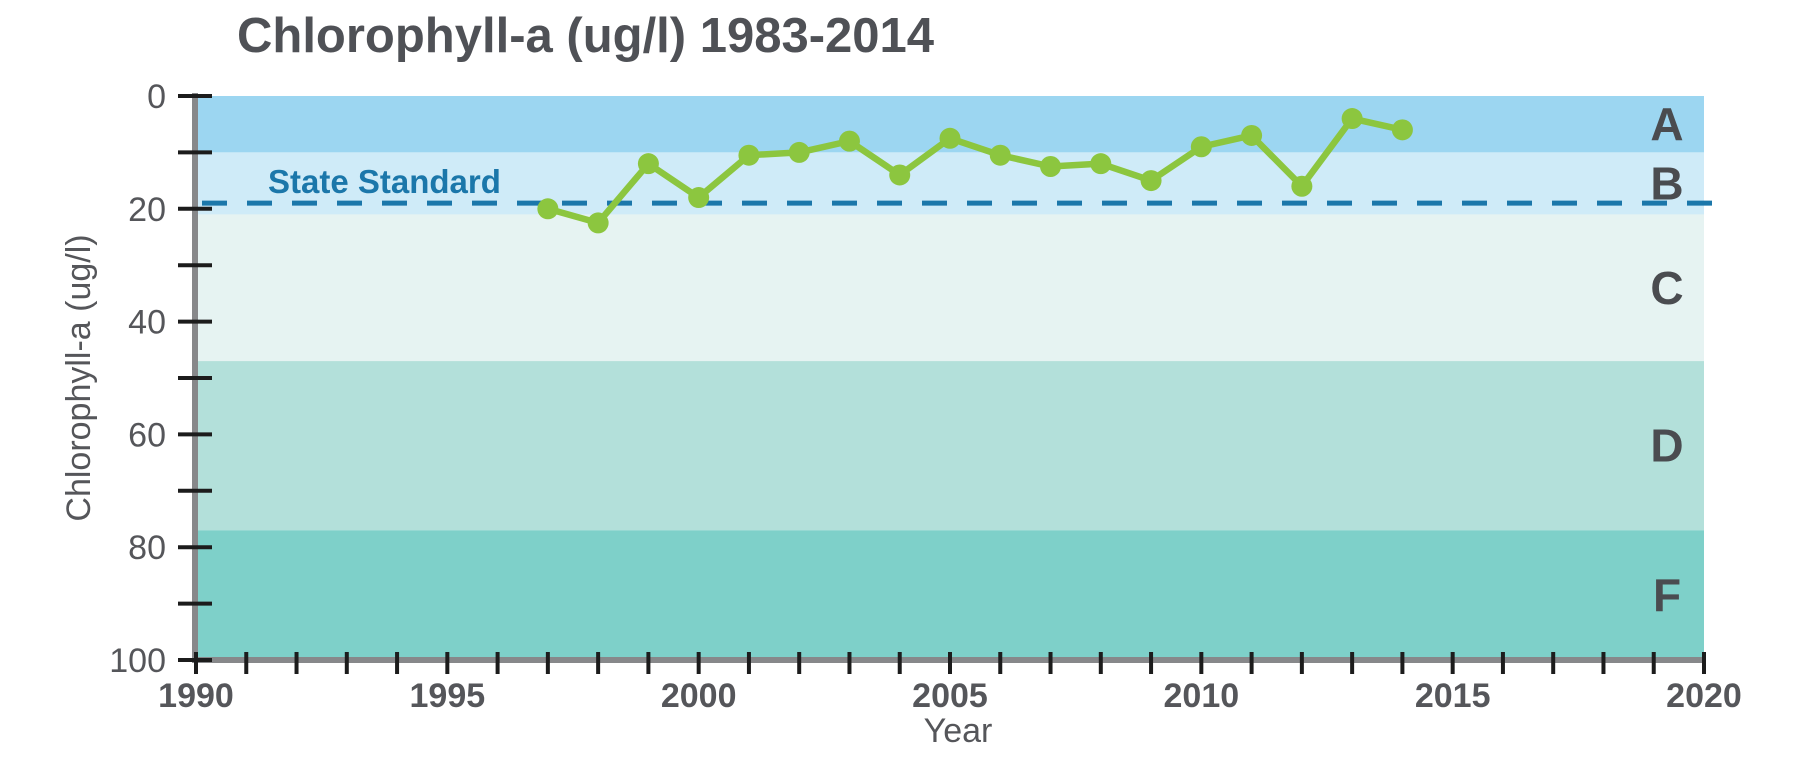 This screenshot has height=760, width=1801. What do you see at coordinates (1666, 124) in the screenshot?
I see `band-label-A: A` at bounding box center [1666, 124].